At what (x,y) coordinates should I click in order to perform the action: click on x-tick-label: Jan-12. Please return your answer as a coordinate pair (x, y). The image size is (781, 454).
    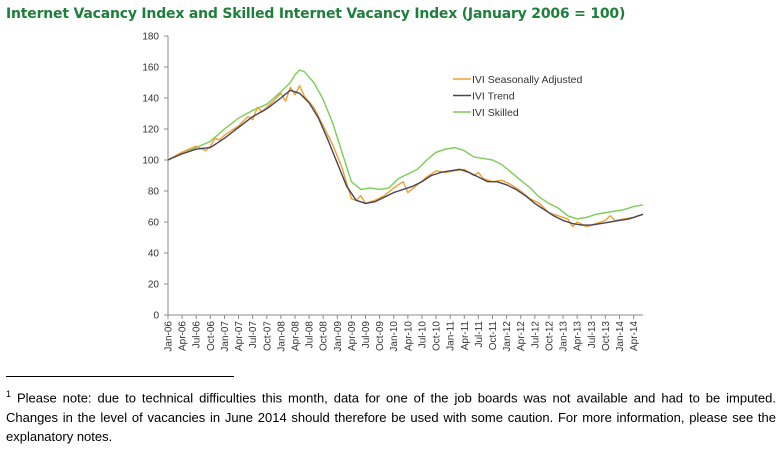
    Looking at the image, I should click on (507, 336).